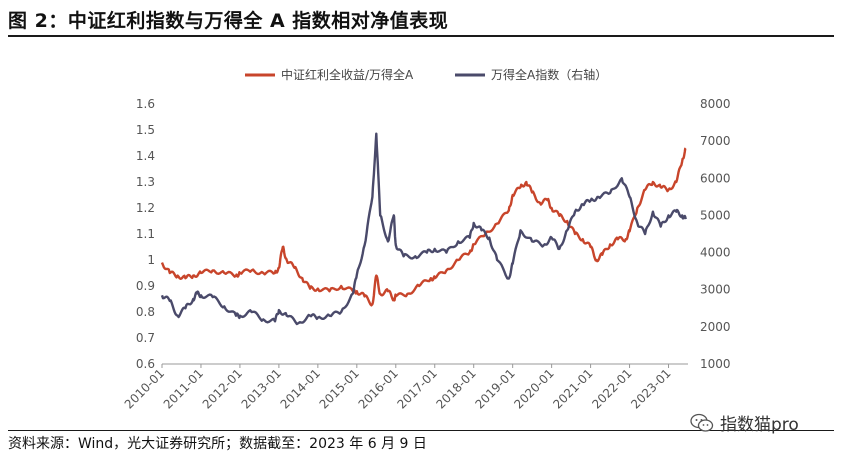 The image size is (853, 463). Describe the element at coordinates (261, 388) in the screenshot. I see `x-tick-label: 2013-01` at that location.